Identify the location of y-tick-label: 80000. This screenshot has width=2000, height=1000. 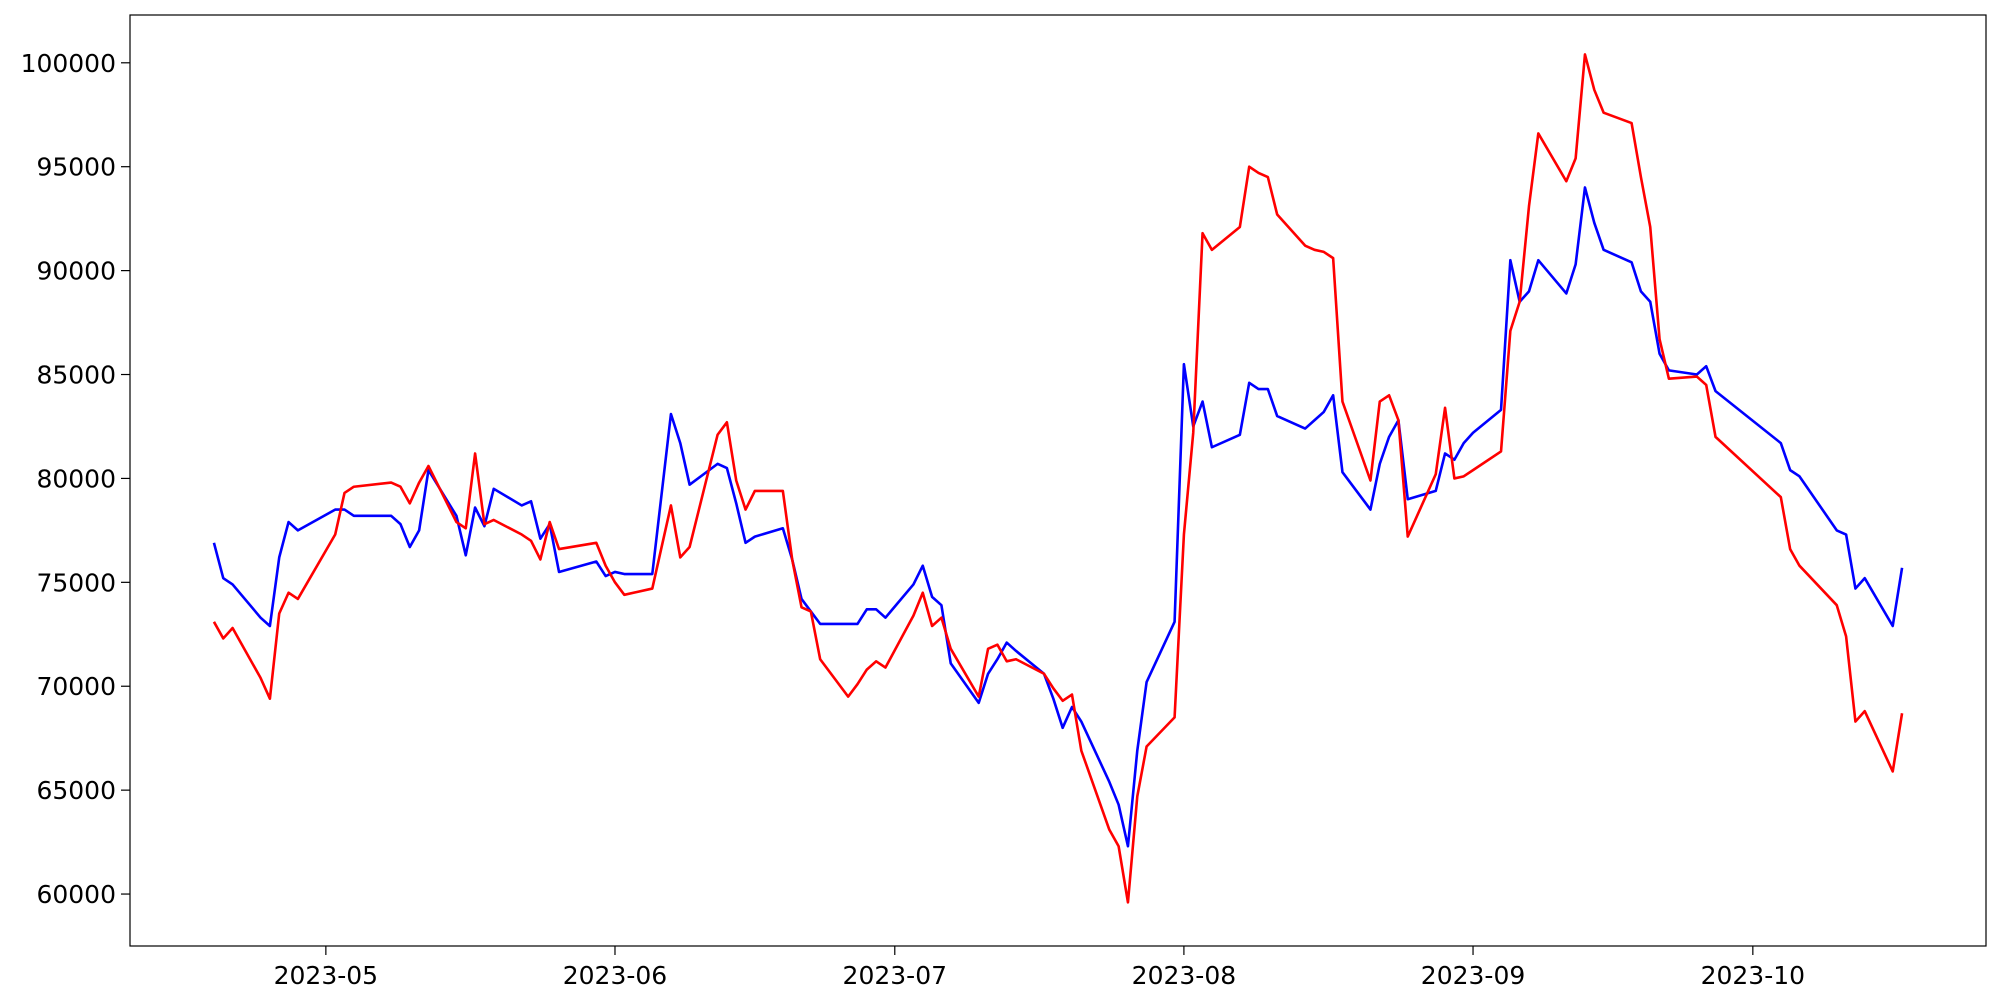
(76, 478).